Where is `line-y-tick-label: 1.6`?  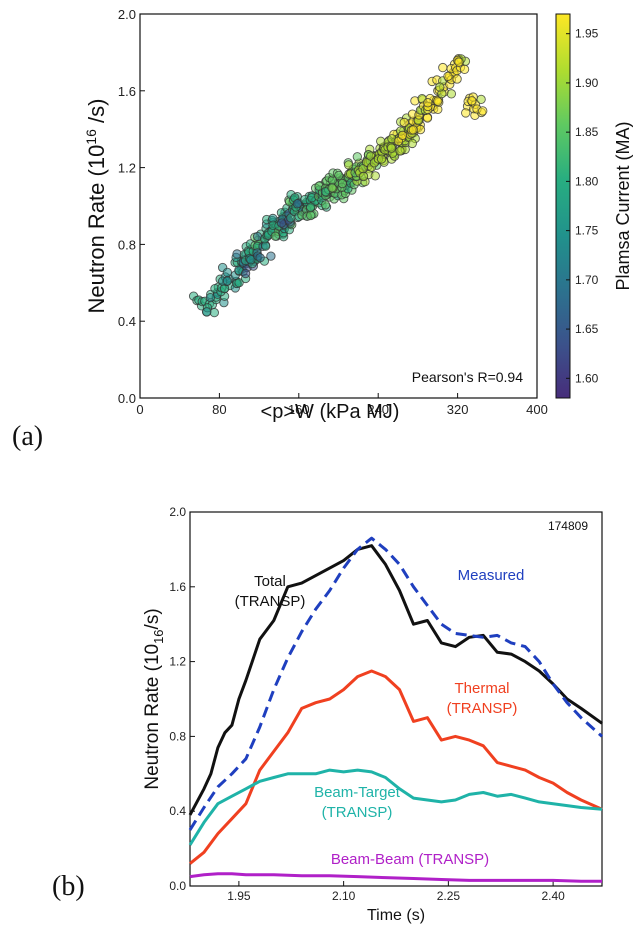 line-y-tick-label: 1.6 is located at coordinates (177, 587).